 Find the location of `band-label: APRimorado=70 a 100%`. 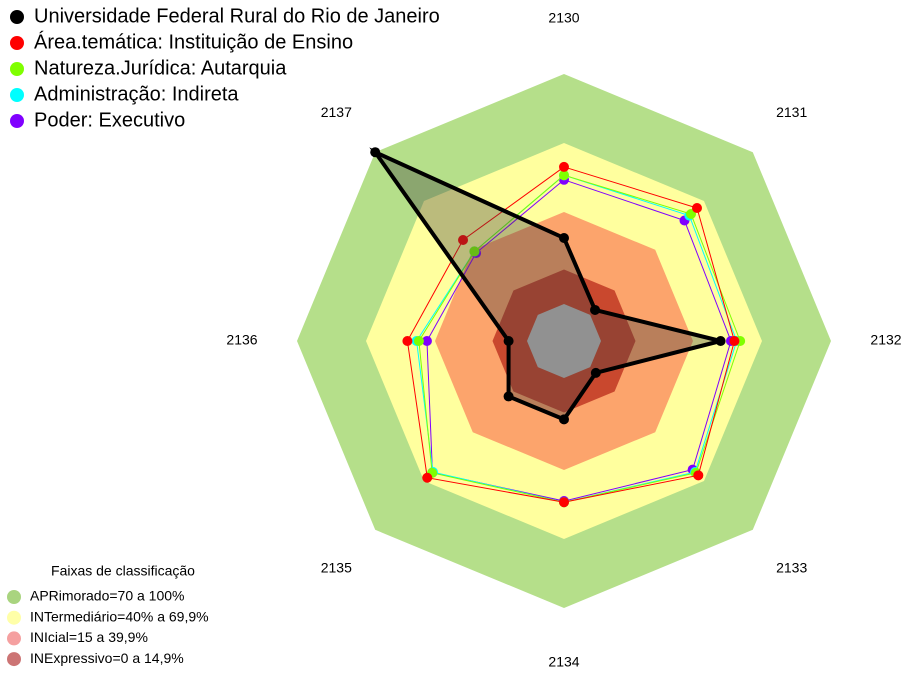

band-label: APRimorado=70 a 100% is located at coordinates (107, 596).